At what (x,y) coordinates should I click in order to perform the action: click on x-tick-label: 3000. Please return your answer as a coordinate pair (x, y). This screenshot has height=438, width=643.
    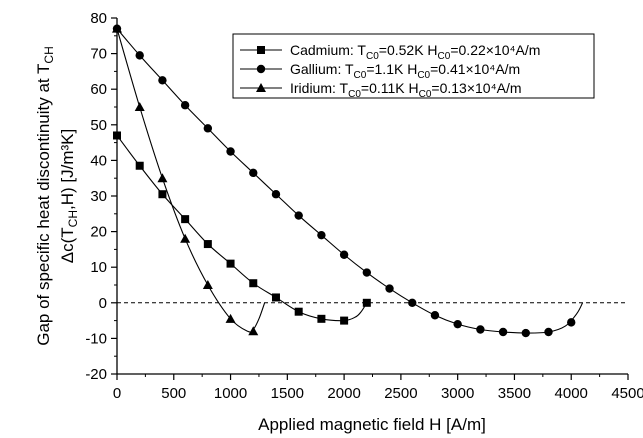
    Looking at the image, I should click on (457, 393).